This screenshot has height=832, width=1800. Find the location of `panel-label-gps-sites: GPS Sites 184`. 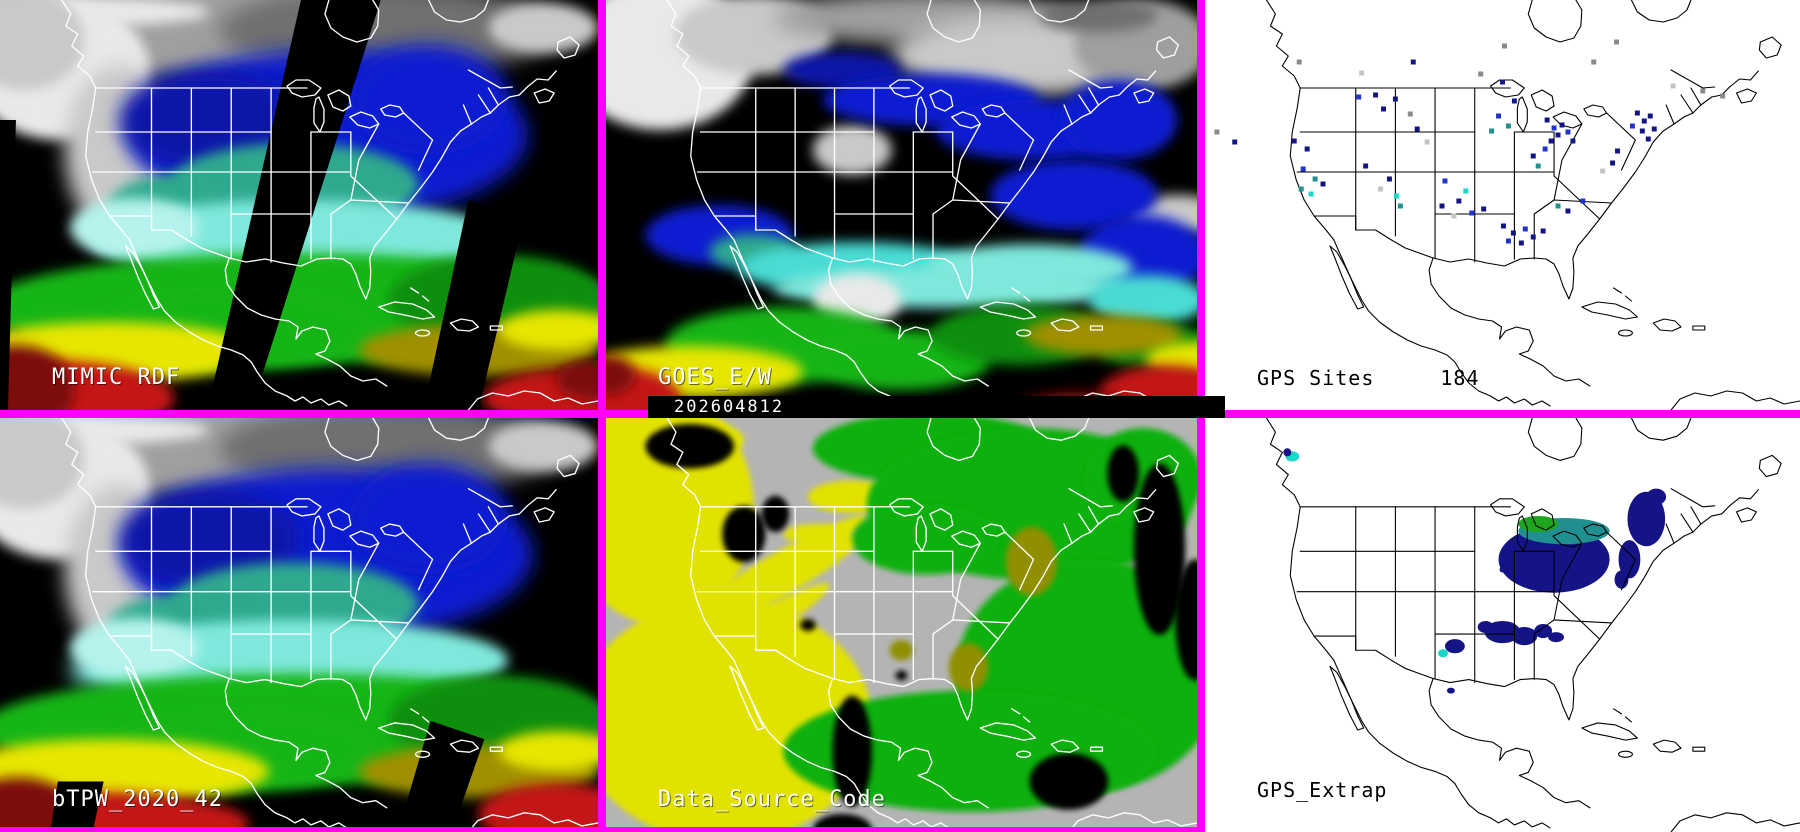

panel-label-gps-sites: GPS Sites 184 is located at coordinates (1368, 378).